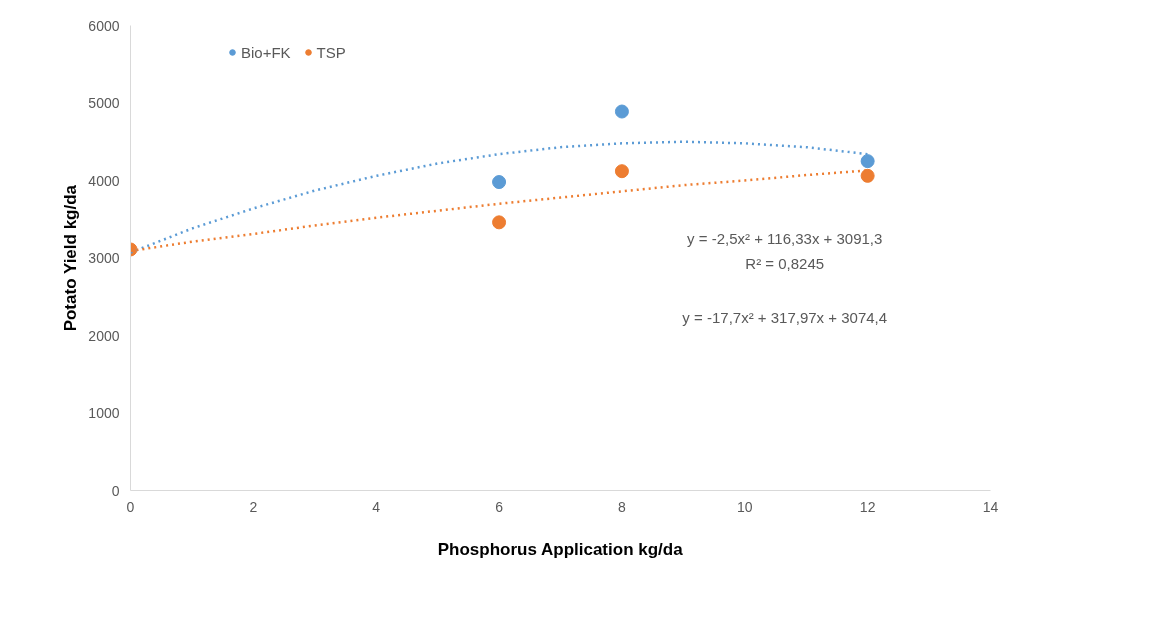 The image size is (1175, 618). What do you see at coordinates (331, 52) in the screenshot?
I see `legend-label: TSP` at bounding box center [331, 52].